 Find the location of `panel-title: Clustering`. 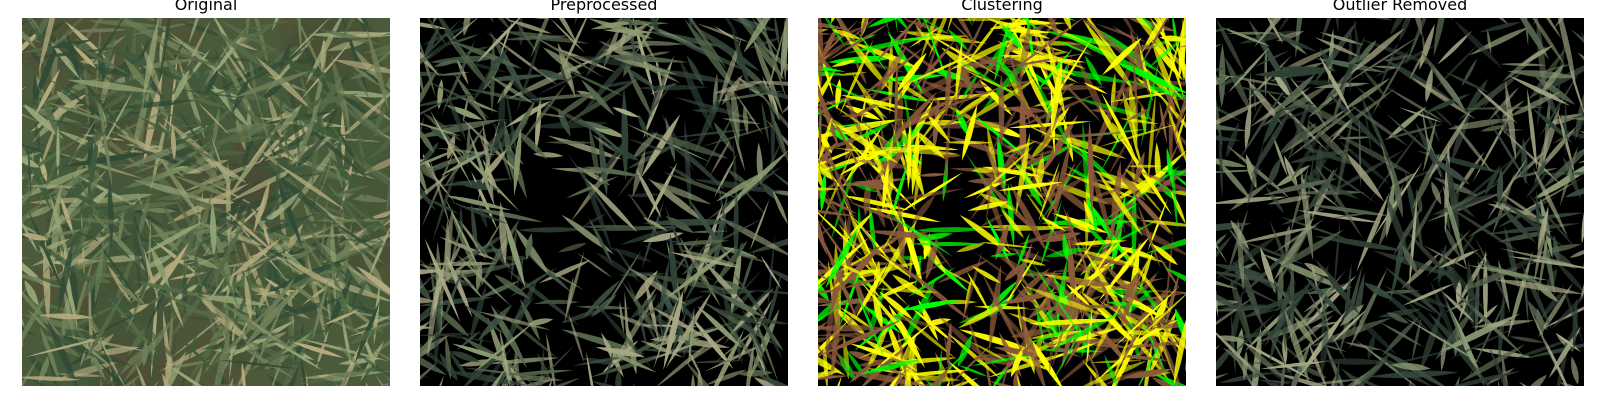

panel-title: Clustering is located at coordinates (1002, 7).